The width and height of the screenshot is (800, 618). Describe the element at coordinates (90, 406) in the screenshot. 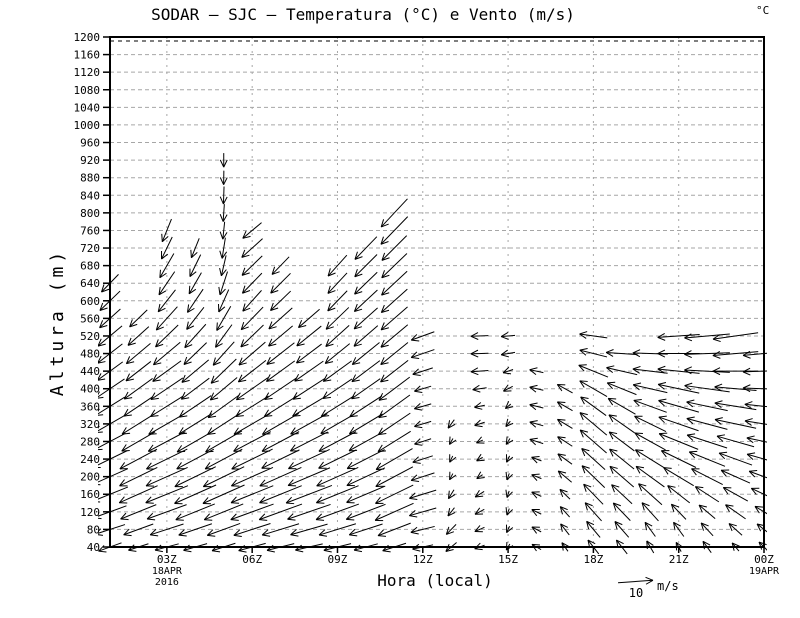

I see `y-tick-label: 360` at that location.